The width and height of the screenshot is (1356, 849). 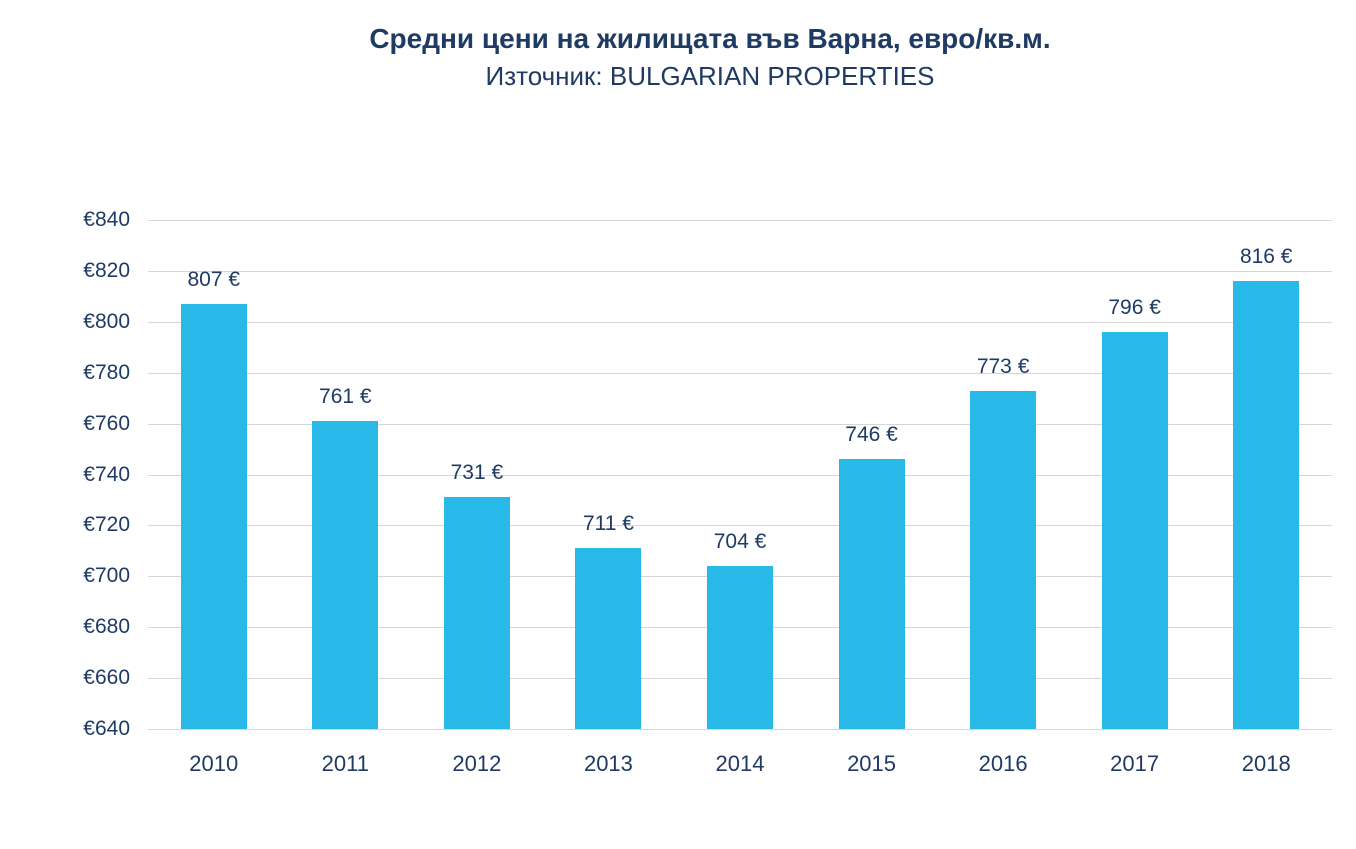 What do you see at coordinates (477, 763) in the screenshot?
I see `x-axis-tick-label: 2012` at bounding box center [477, 763].